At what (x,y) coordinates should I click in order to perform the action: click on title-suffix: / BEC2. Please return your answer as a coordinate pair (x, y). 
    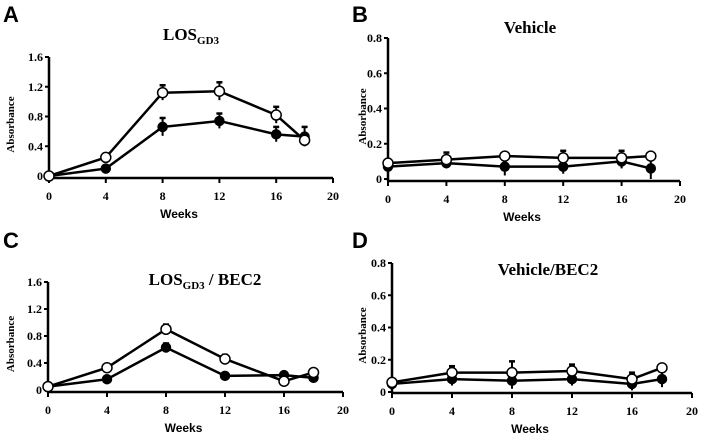
    Looking at the image, I should click on (233, 279).